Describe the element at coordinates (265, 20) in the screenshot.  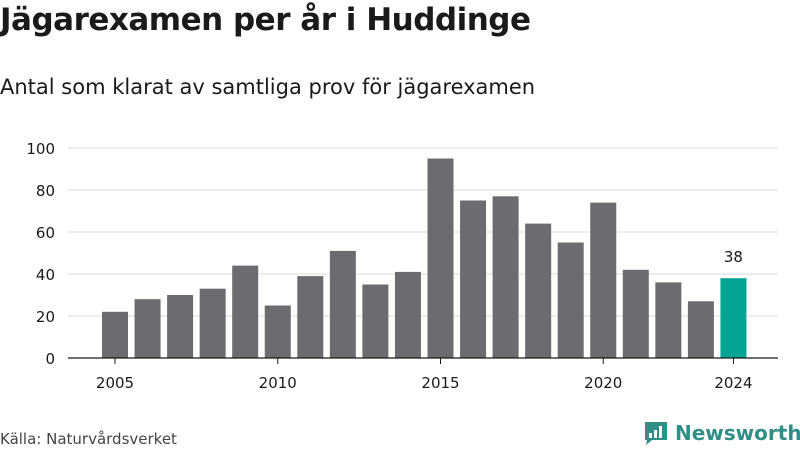
I see `chart-title: Jägarexamen per år i Huddinge` at that location.